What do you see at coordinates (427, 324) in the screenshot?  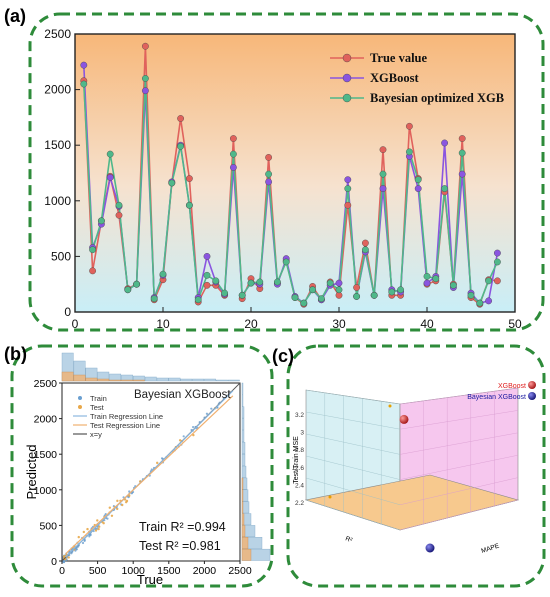 I see `x-tick-label: 40` at bounding box center [427, 324].